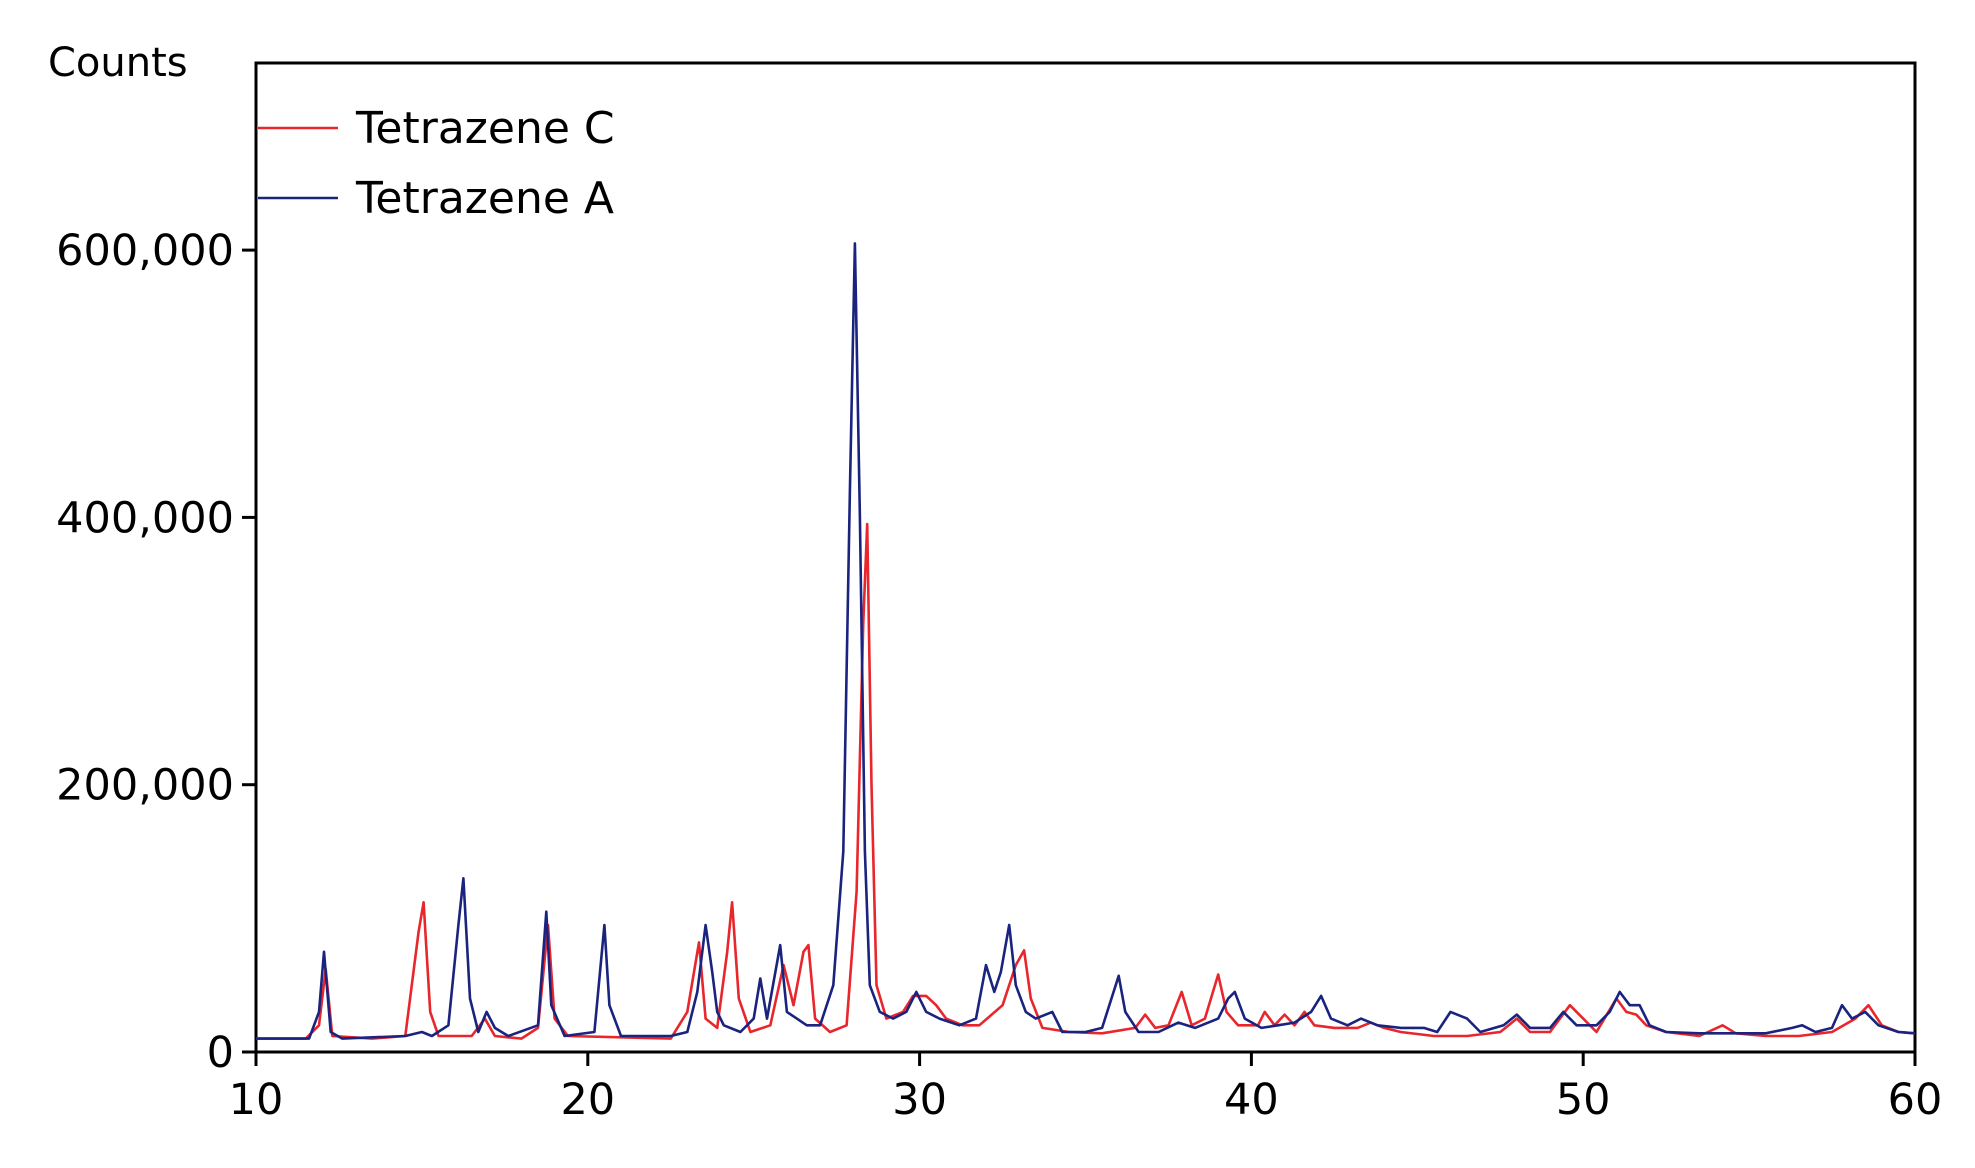 This screenshot has width=1975, height=1168. Describe the element at coordinates (220, 1053) in the screenshot. I see `y-tick-label: 0` at that location.